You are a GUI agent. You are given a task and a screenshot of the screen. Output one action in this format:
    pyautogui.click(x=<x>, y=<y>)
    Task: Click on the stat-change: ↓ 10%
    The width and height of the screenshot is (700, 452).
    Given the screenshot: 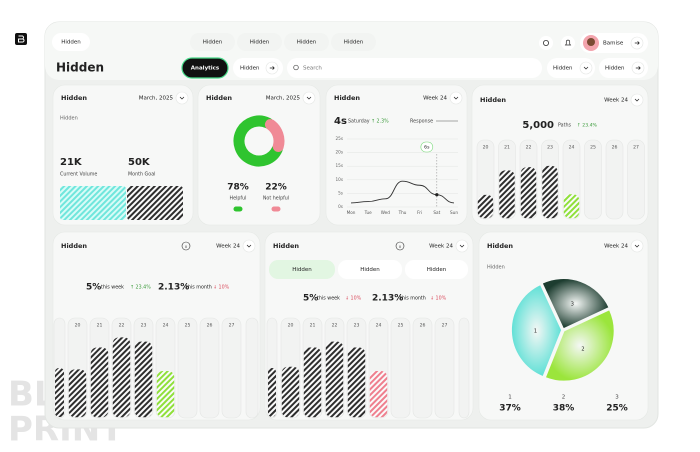 What is the action you would take?
    pyautogui.click(x=438, y=299)
    